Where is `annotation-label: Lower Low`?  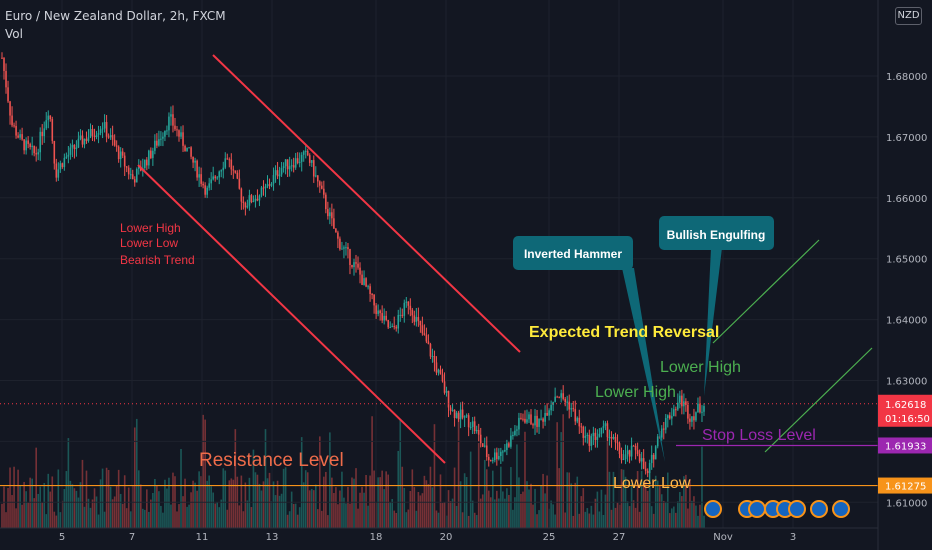 annotation-label: Lower Low is located at coordinates (149, 243).